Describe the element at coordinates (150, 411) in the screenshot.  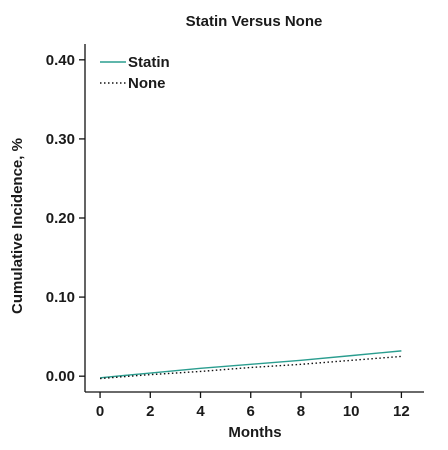
I see `x-tick-label: 2` at that location.